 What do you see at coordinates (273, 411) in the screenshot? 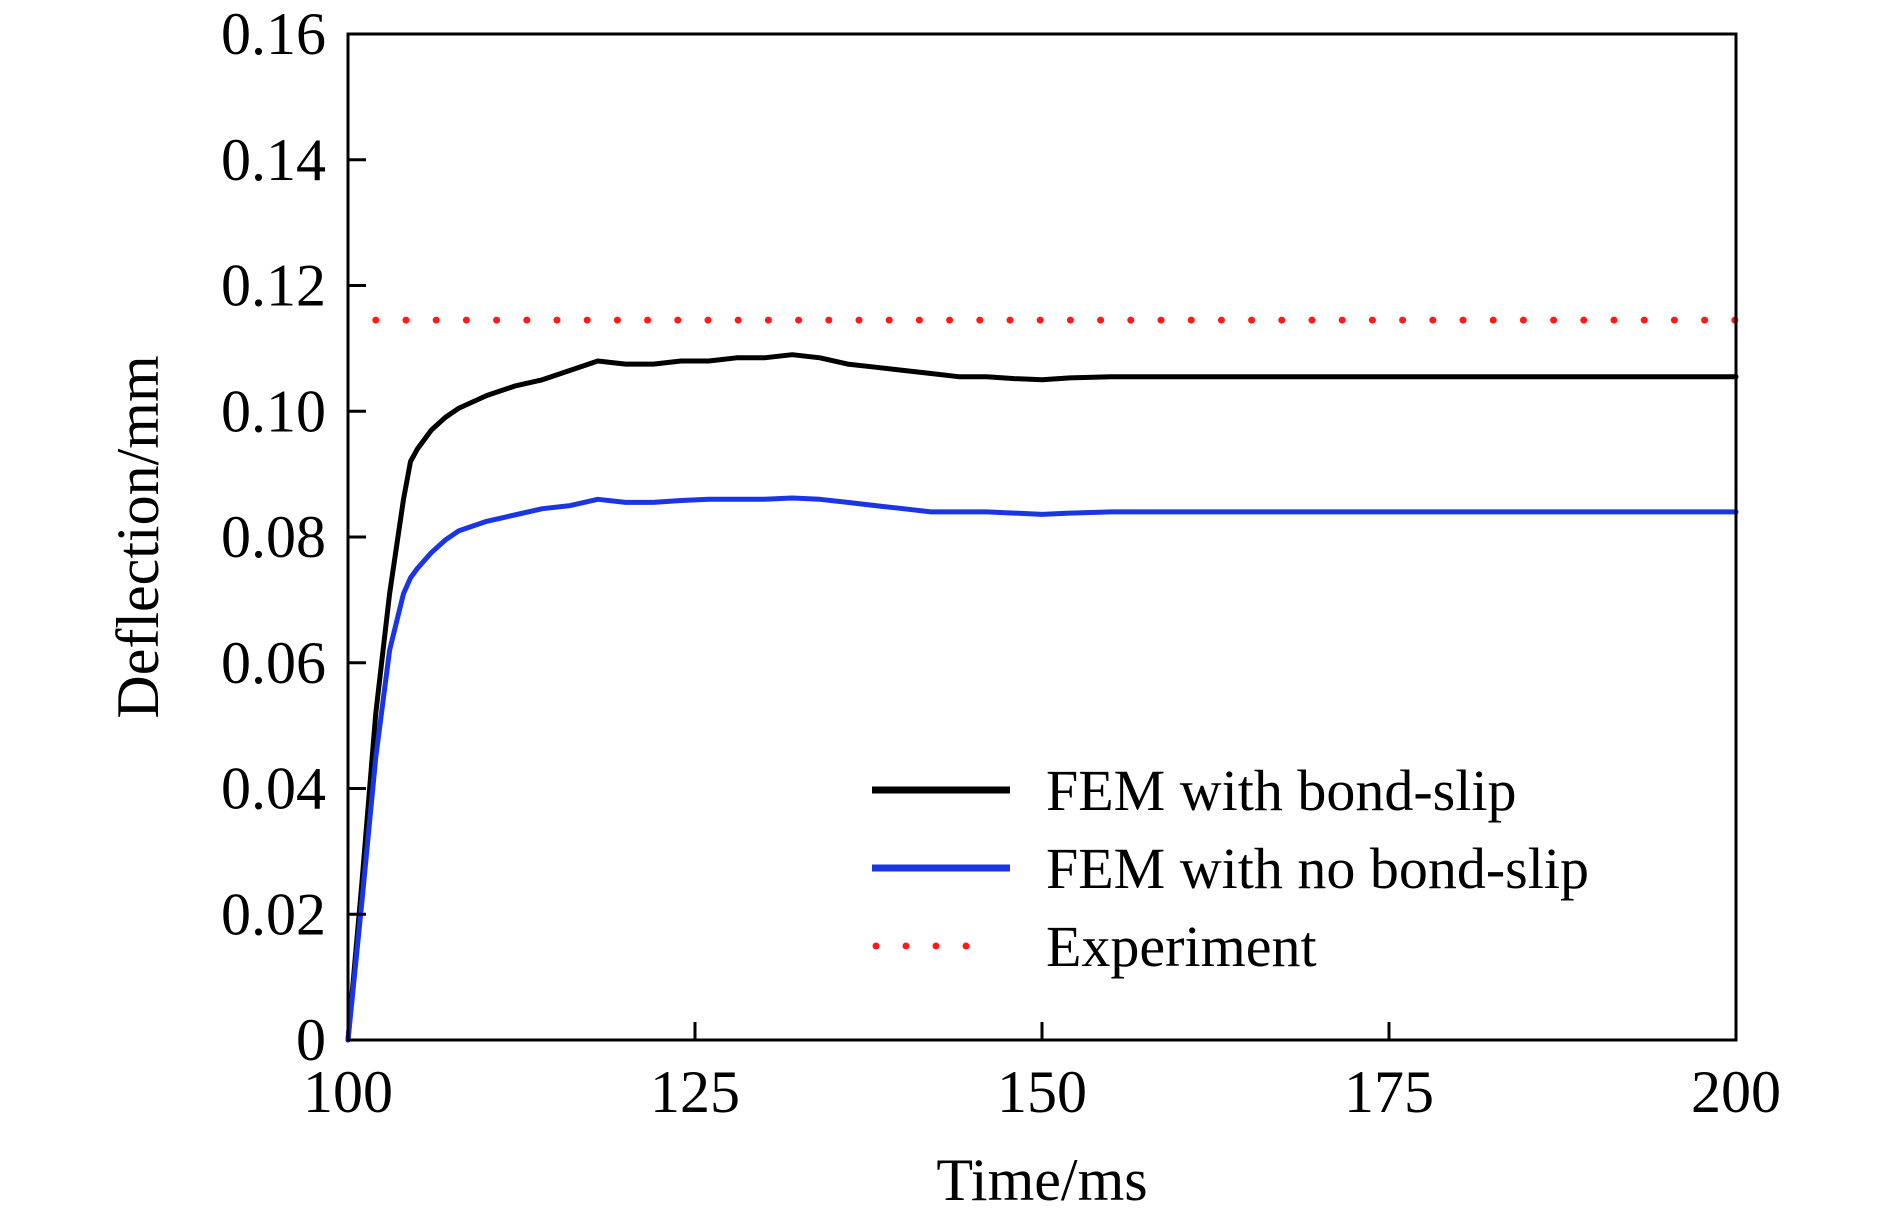
I see `y-tick-label: 0.10` at bounding box center [273, 411].